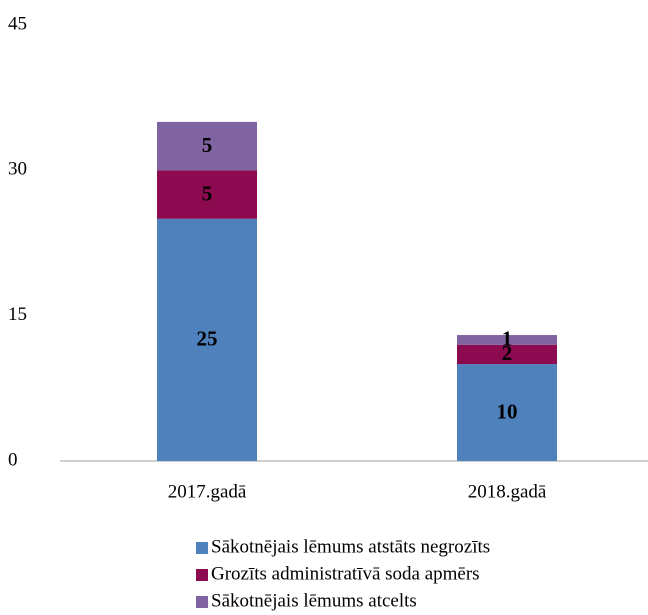 This screenshot has height=615, width=648. I want to click on legend-label: Sākotnējais lēmums atstāts negrozīts, so click(350, 546).